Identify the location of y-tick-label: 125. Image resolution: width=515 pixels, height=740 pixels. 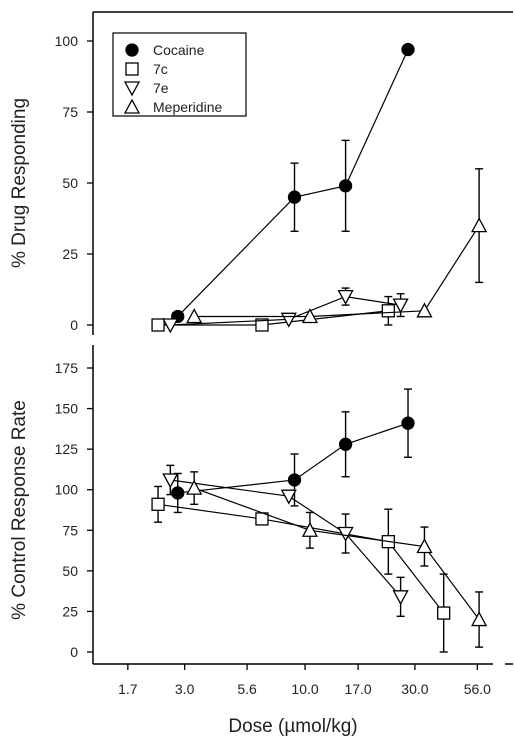
(67, 449).